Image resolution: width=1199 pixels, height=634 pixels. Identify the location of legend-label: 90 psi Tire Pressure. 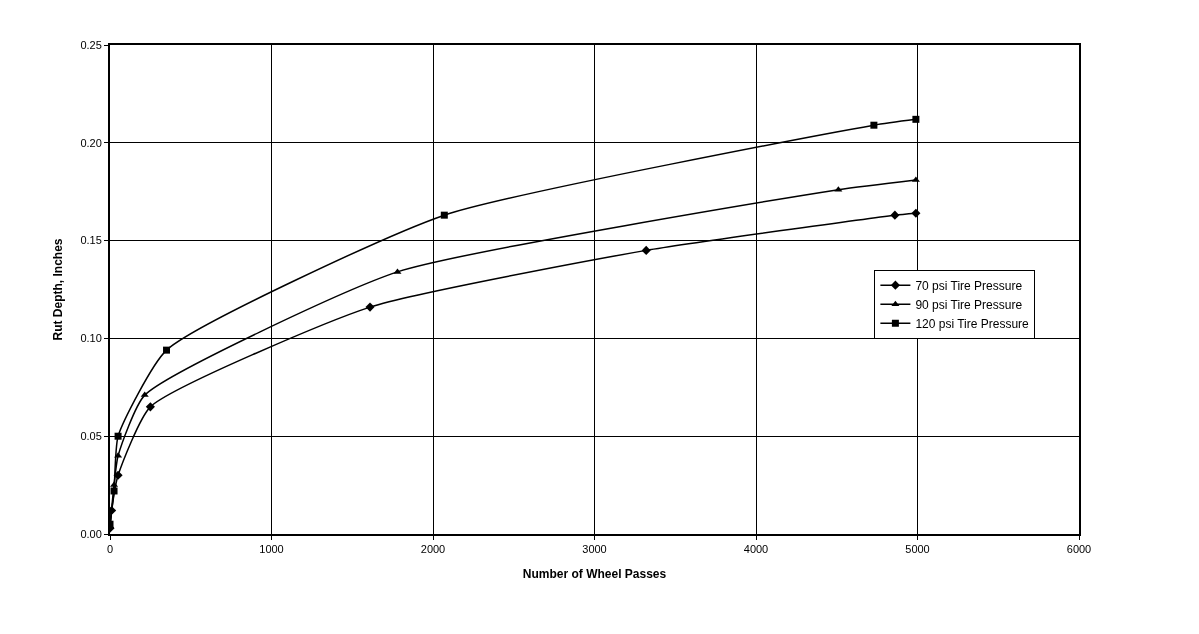
(969, 304).